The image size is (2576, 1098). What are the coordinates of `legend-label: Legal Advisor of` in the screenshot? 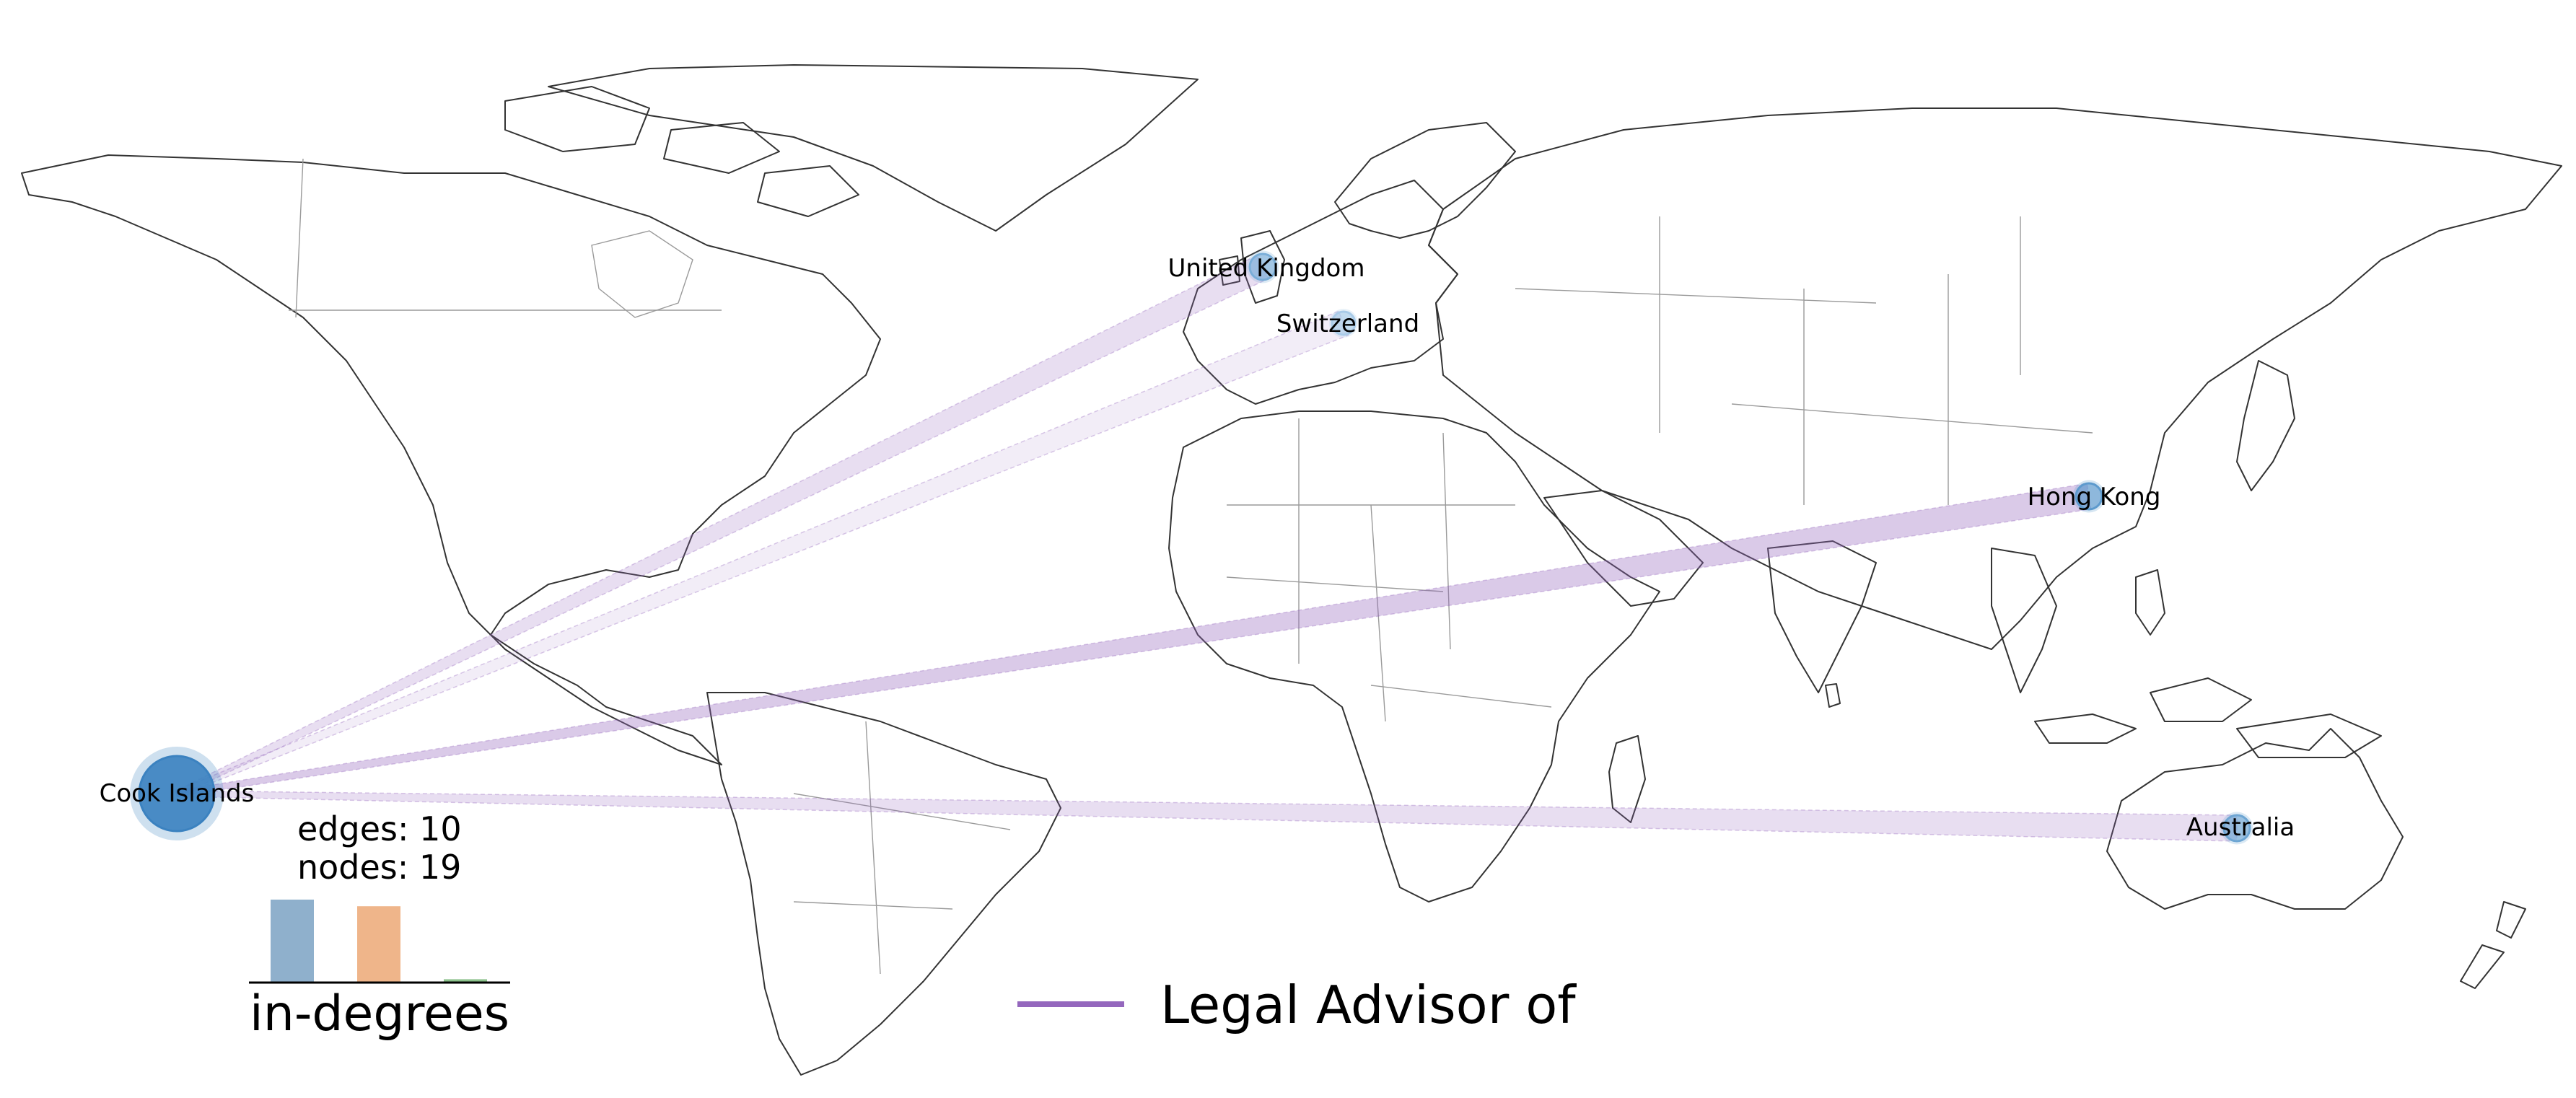 It's located at (1368, 1005).